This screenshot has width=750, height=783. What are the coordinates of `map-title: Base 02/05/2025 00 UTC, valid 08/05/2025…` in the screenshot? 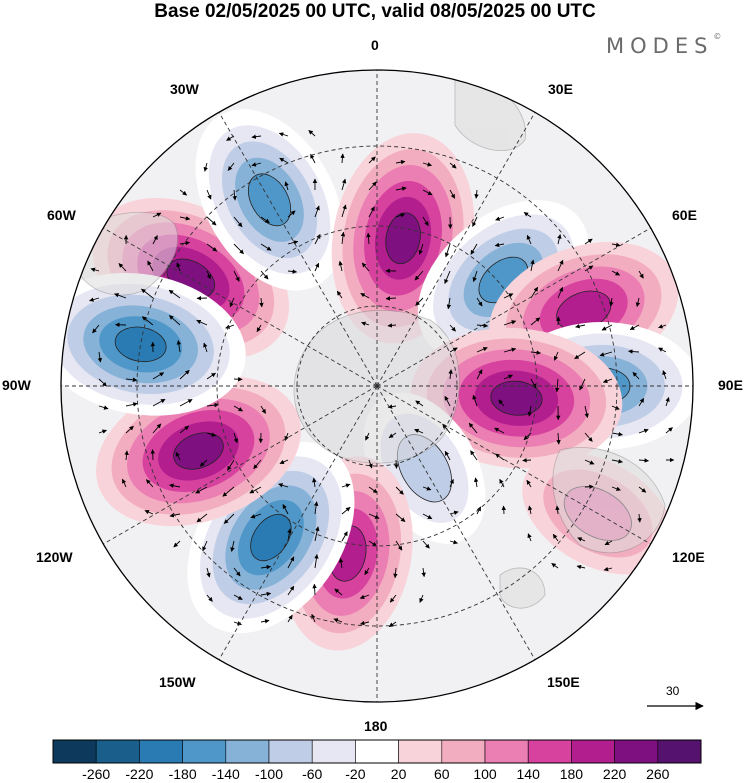 It's located at (375, 11).